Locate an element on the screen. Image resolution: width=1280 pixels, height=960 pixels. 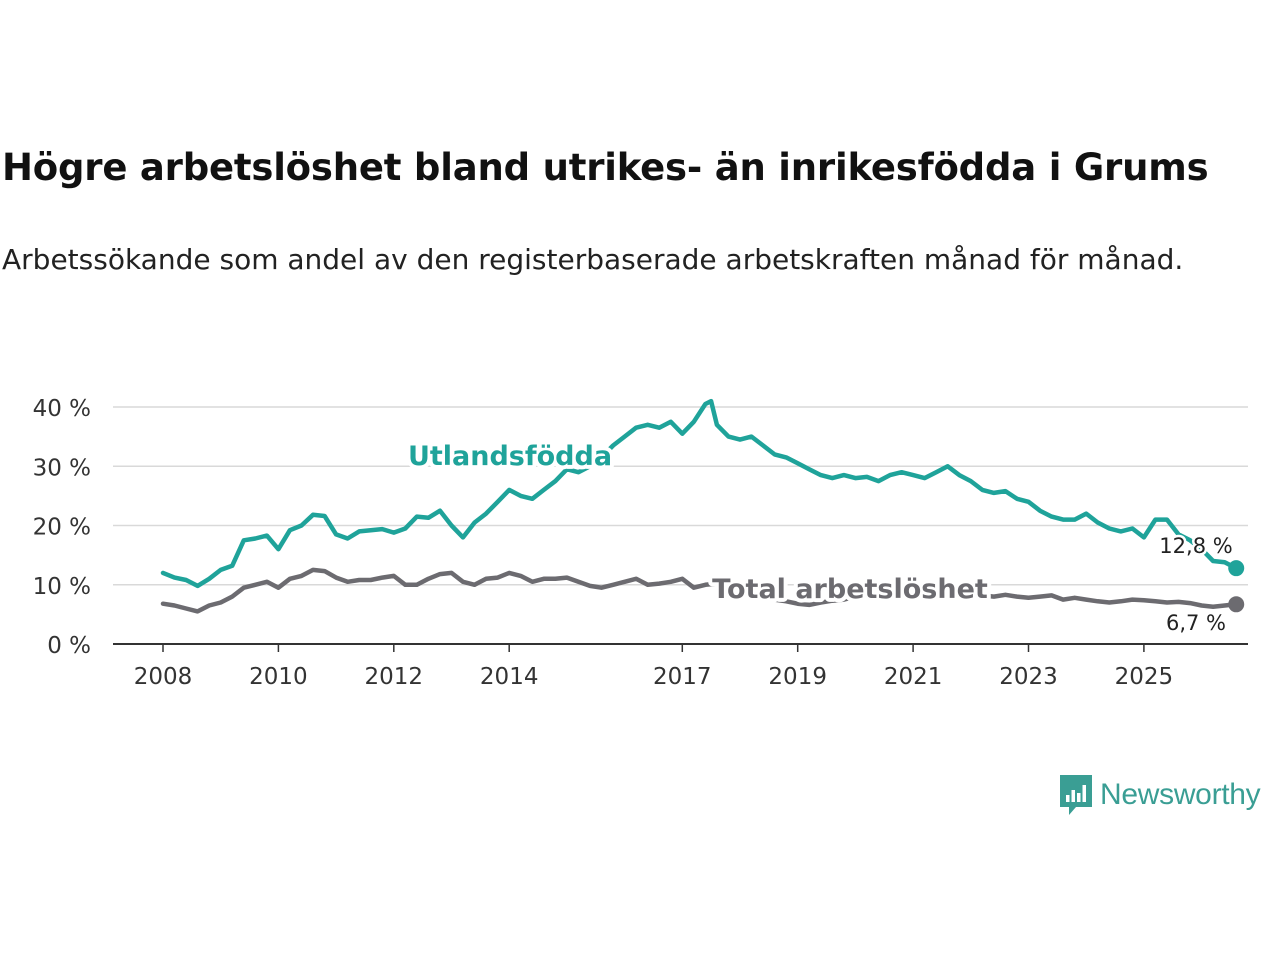
y-tick-label-0: 0 % is located at coordinates (69, 646).